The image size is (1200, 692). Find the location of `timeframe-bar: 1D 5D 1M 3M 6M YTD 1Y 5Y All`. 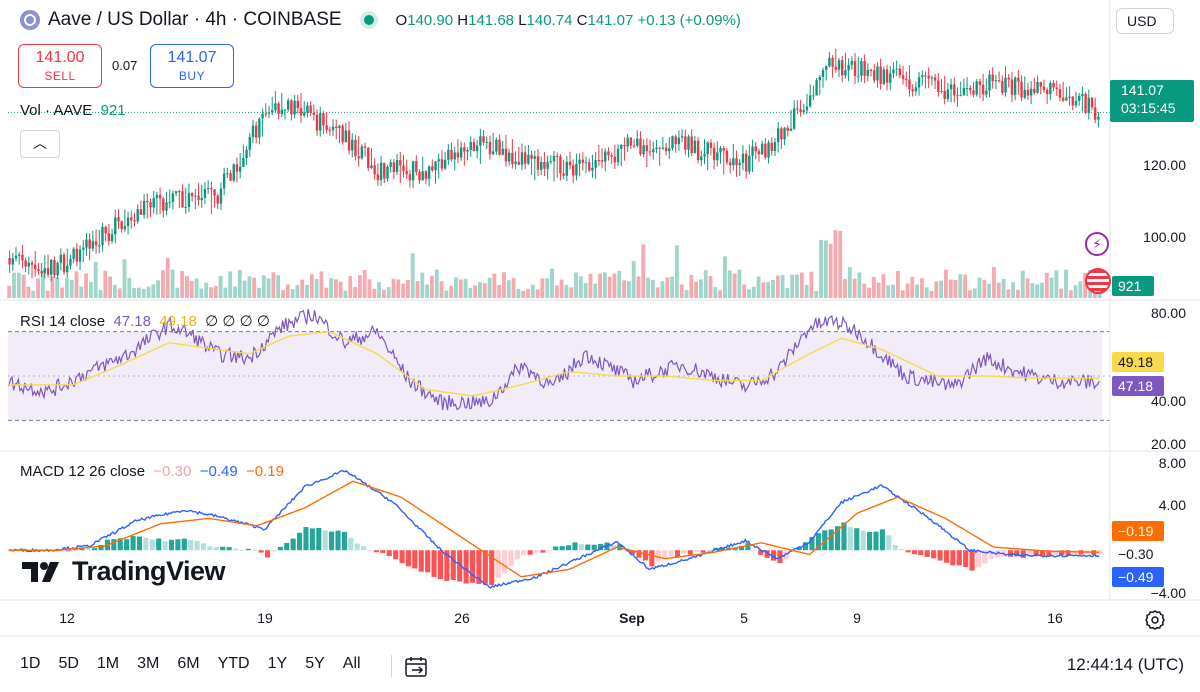

timeframe-bar: 1D 5D 1M 3M 6M YTD 1Y 5Y All is located at coordinates (225, 667).